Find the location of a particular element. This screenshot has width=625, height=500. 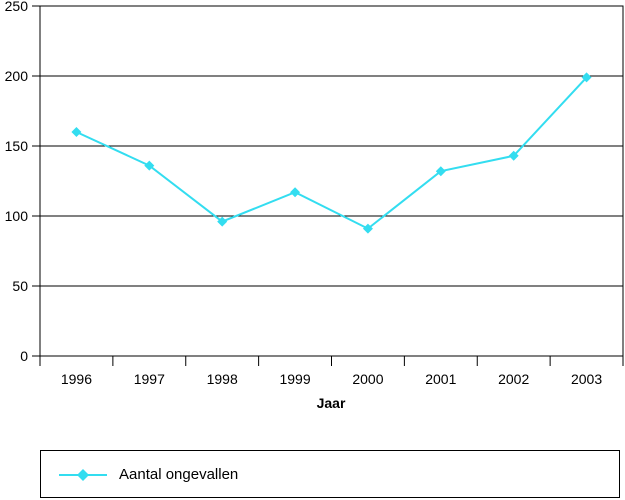

y-axis-ticks: 0 50 100 150 200 250 is located at coordinates (22, 182).